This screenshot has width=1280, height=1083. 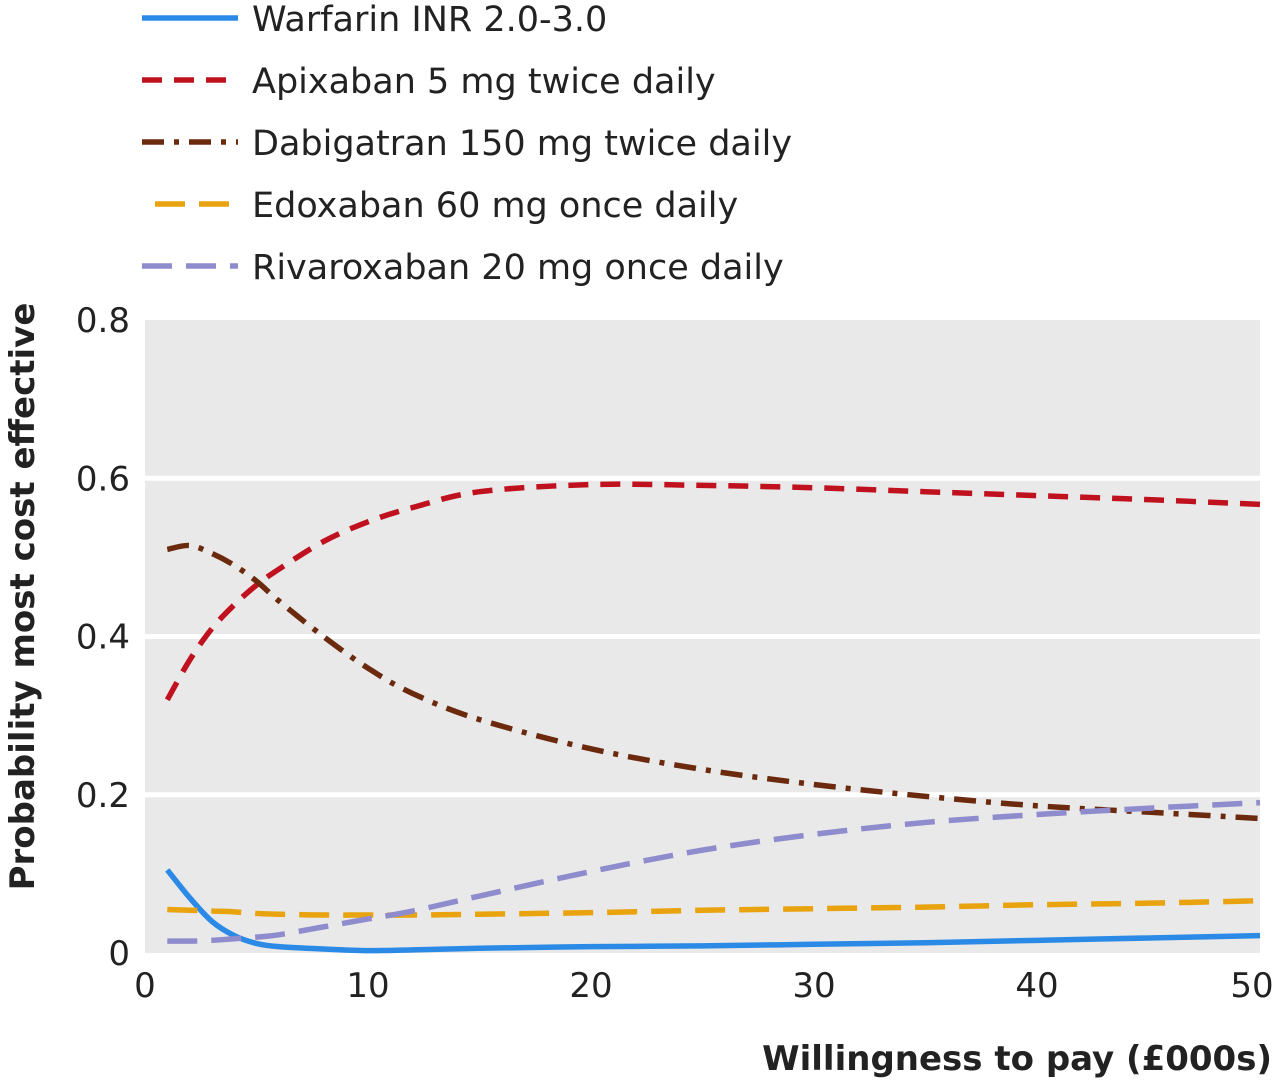 What do you see at coordinates (703, 986) in the screenshot?
I see `x-tick-labels: 0 10 20 30 40 50` at bounding box center [703, 986].